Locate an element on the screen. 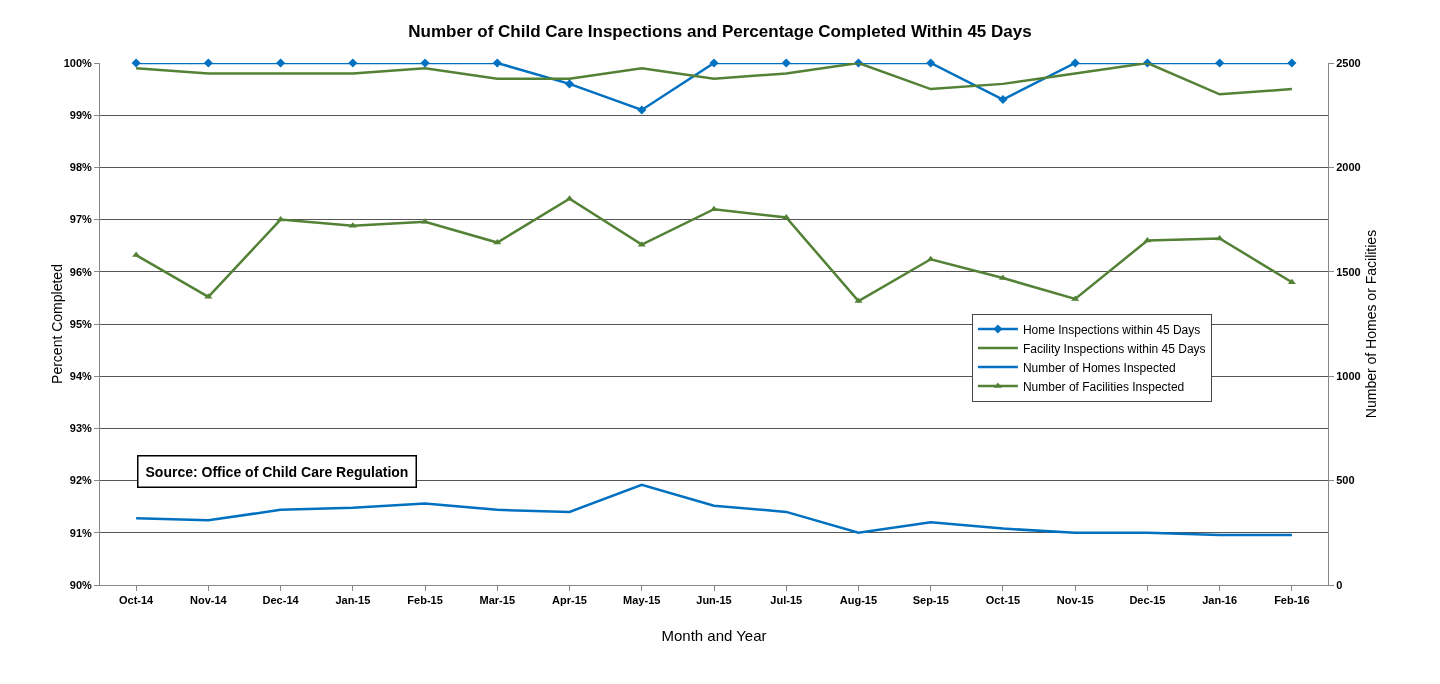 The height and width of the screenshot is (684, 1440). y2-tick-label: 2500 is located at coordinates (1348, 62).